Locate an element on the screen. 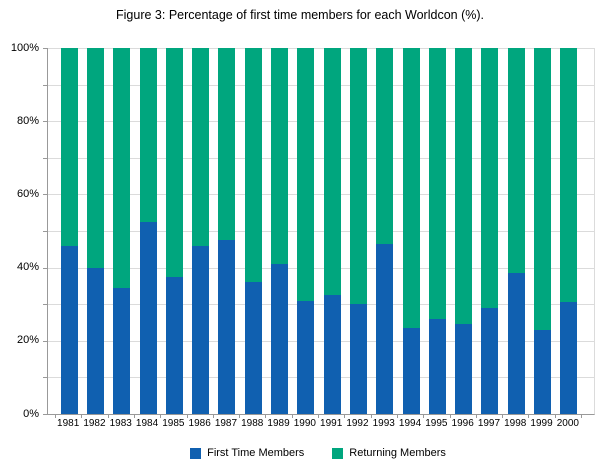 This screenshot has width=600, height=469. bar-segment-first-time-1993 is located at coordinates (385, 328).